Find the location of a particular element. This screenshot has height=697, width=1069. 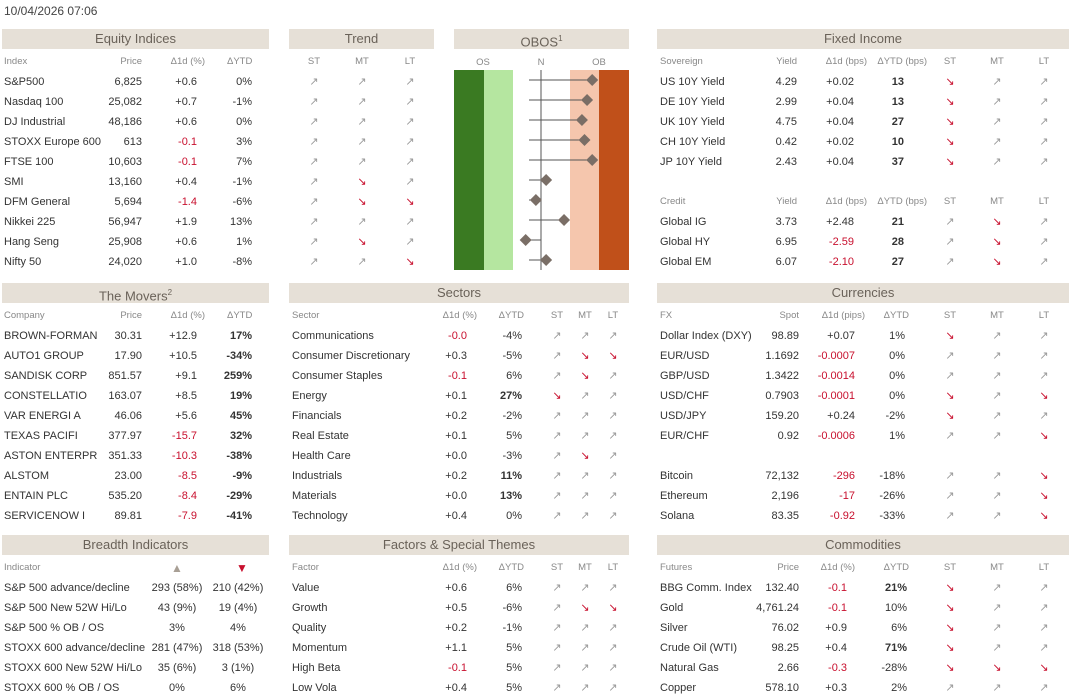

equity-row: DJ Industrial 48,186 +0.6 0% is located at coordinates (135, 122).